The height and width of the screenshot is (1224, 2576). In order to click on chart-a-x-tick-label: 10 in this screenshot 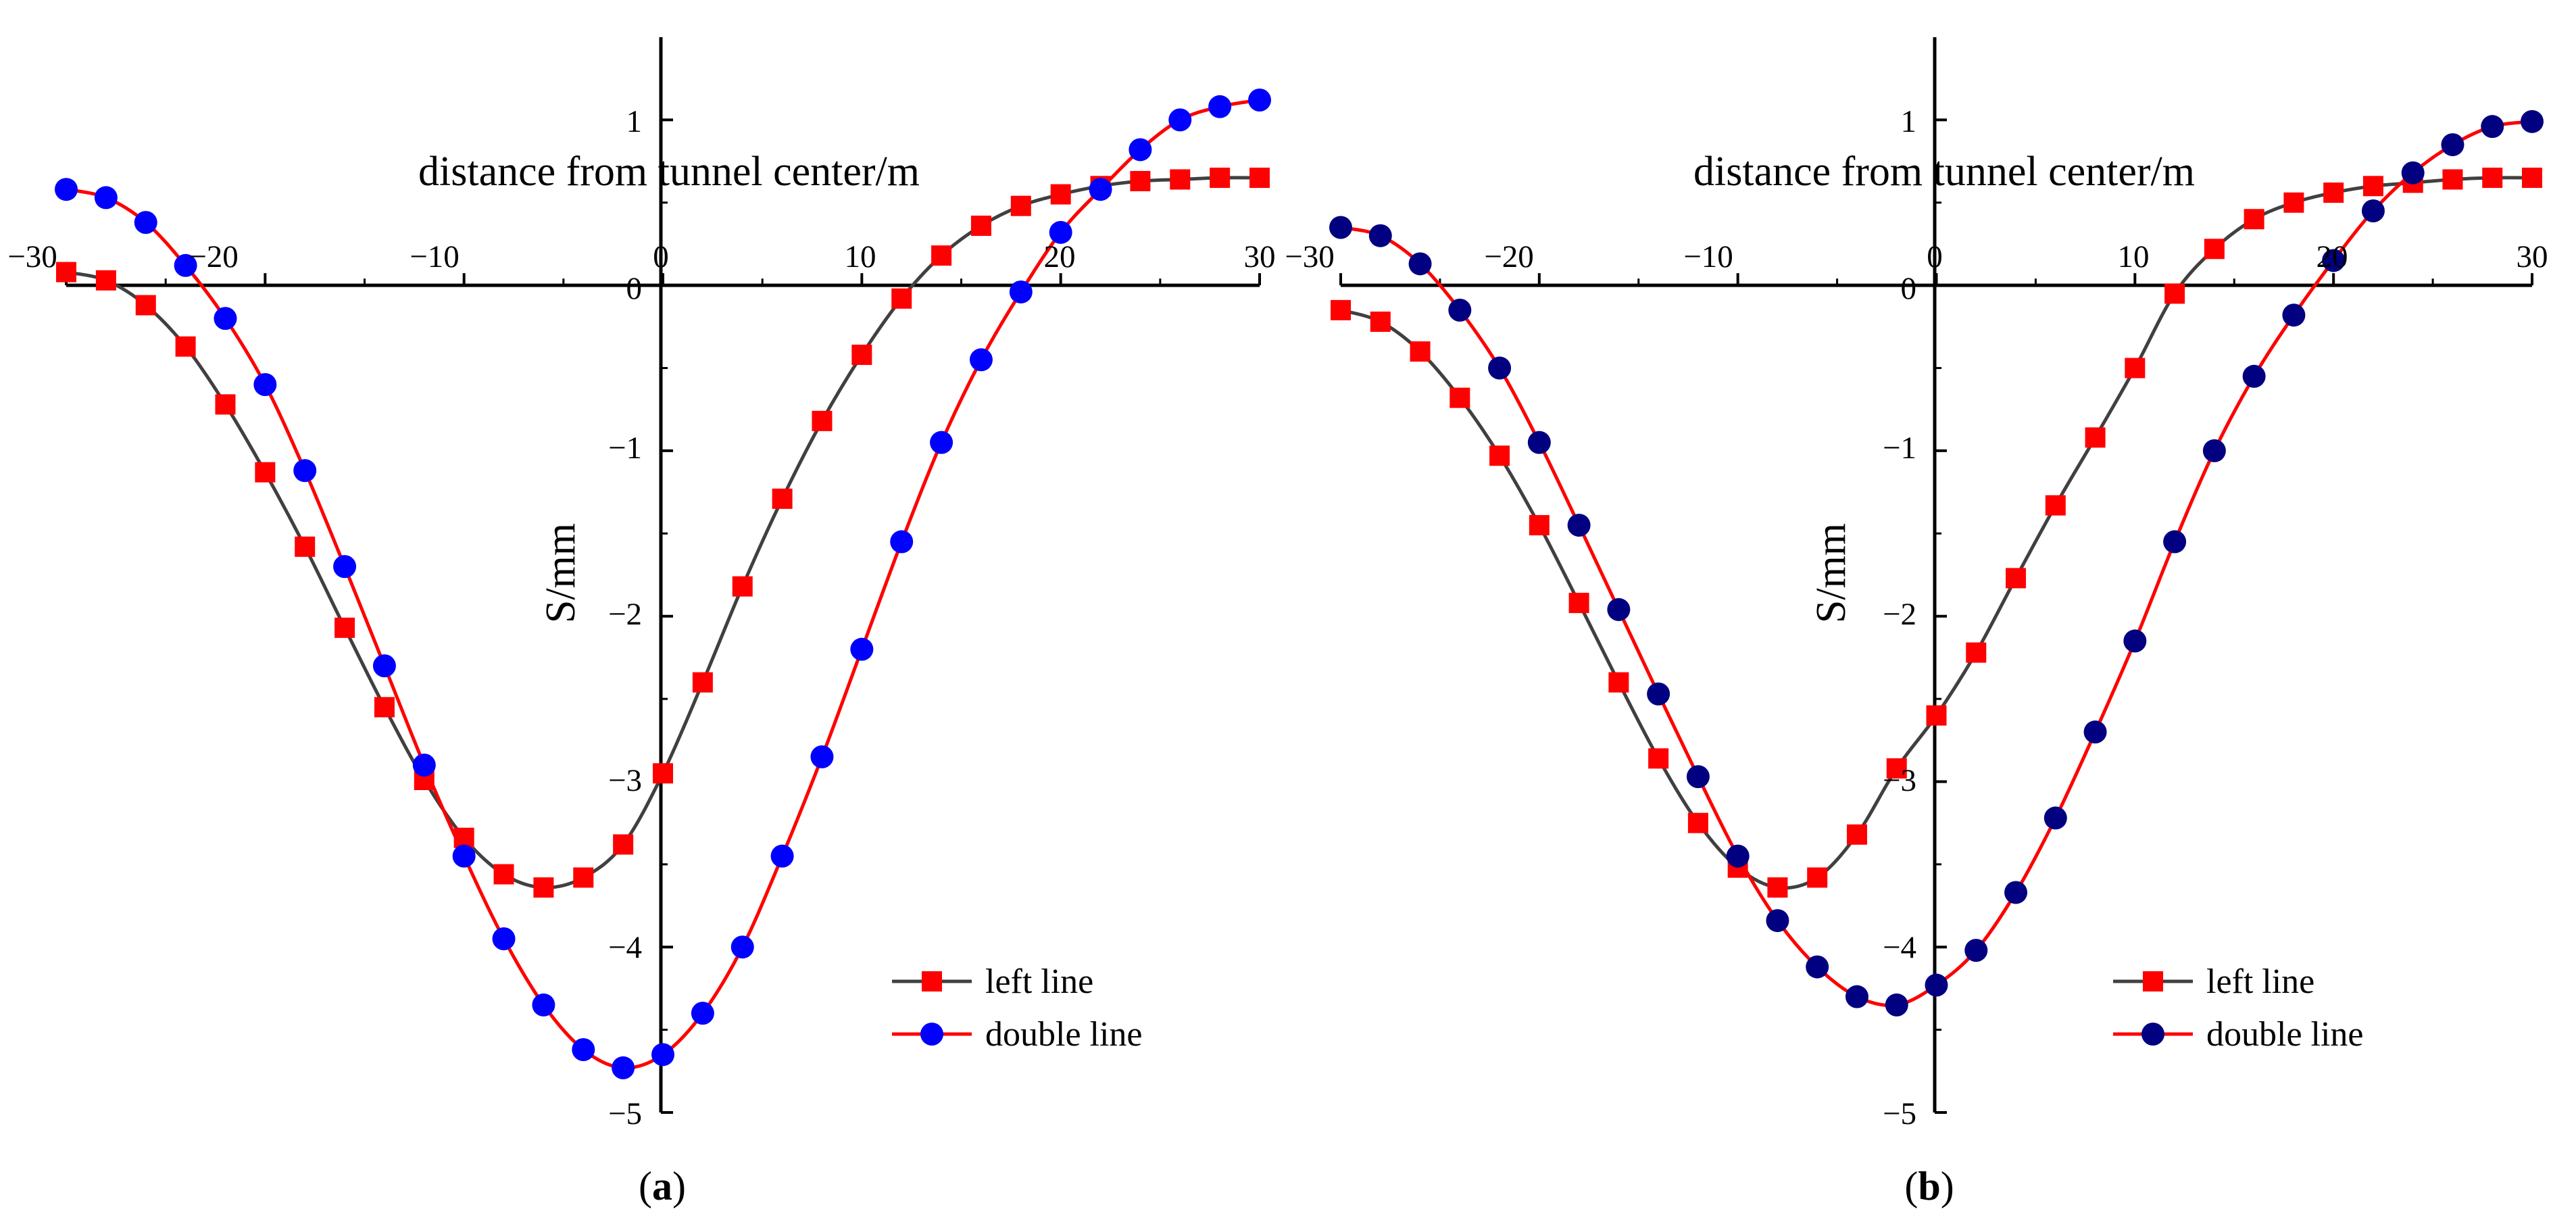, I will do `click(861, 256)`.